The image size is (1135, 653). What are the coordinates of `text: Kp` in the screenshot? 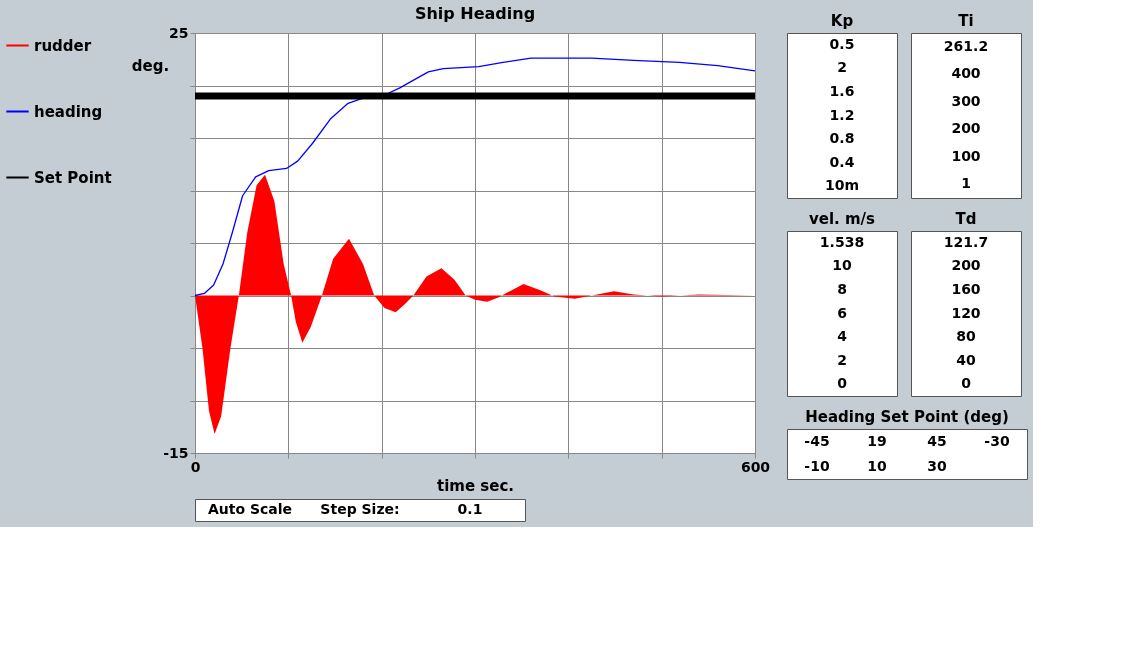 It's located at (842, 21).